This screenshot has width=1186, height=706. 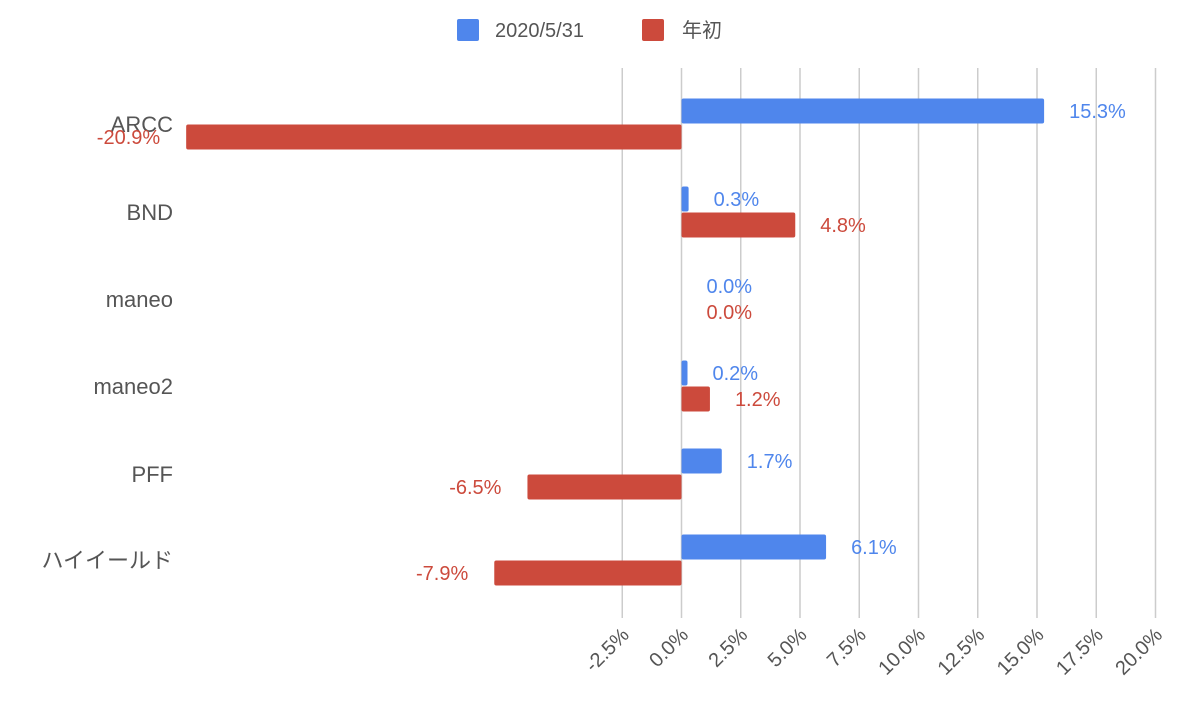 I want to click on legend-label: 2020/5/31, so click(x=539, y=31).